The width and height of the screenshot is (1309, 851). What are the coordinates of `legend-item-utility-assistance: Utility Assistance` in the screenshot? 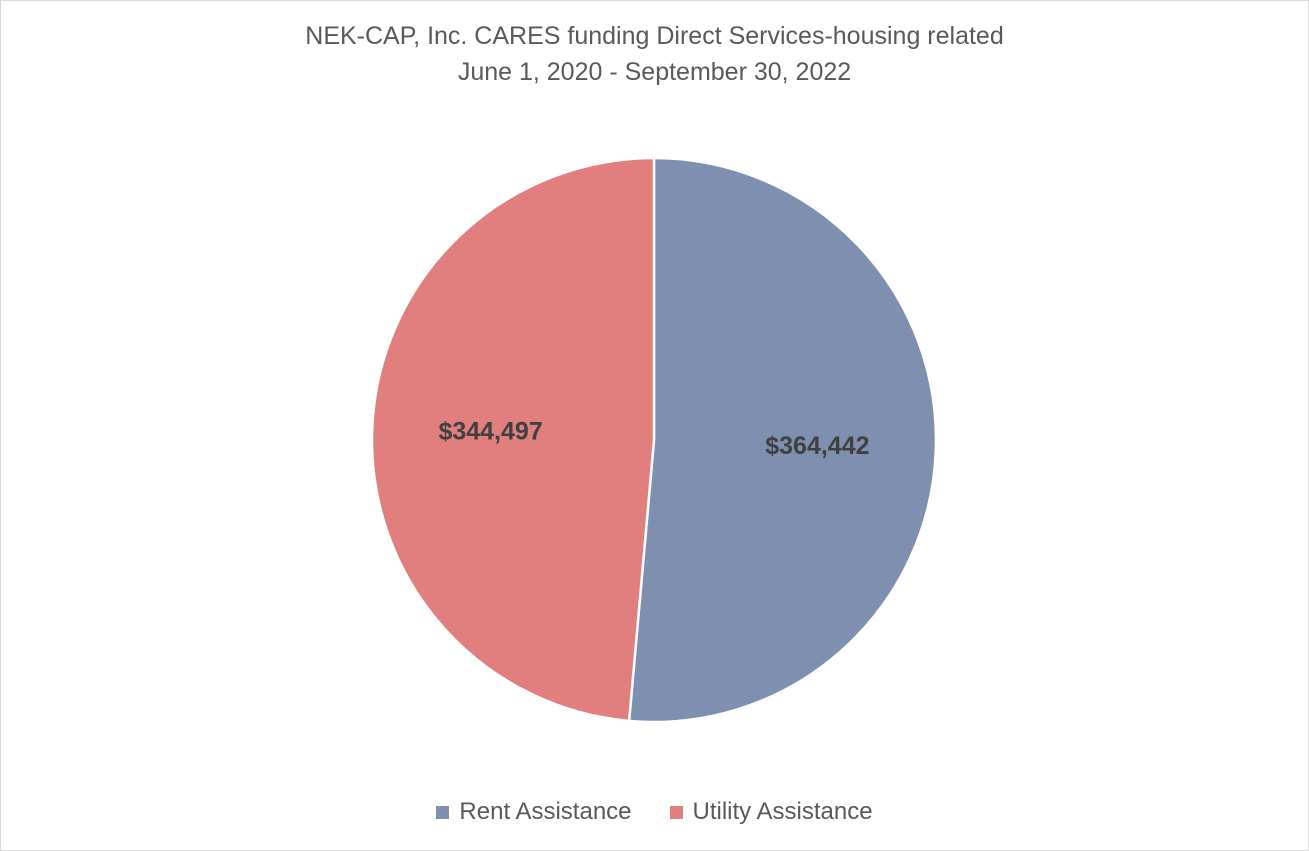 It's located at (771, 812).